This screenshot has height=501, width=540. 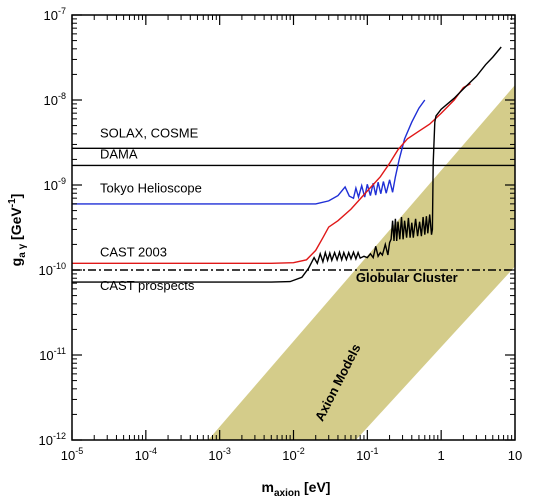 I want to click on y-tick-label: 10⁻¹¹, so click(x=52, y=354).